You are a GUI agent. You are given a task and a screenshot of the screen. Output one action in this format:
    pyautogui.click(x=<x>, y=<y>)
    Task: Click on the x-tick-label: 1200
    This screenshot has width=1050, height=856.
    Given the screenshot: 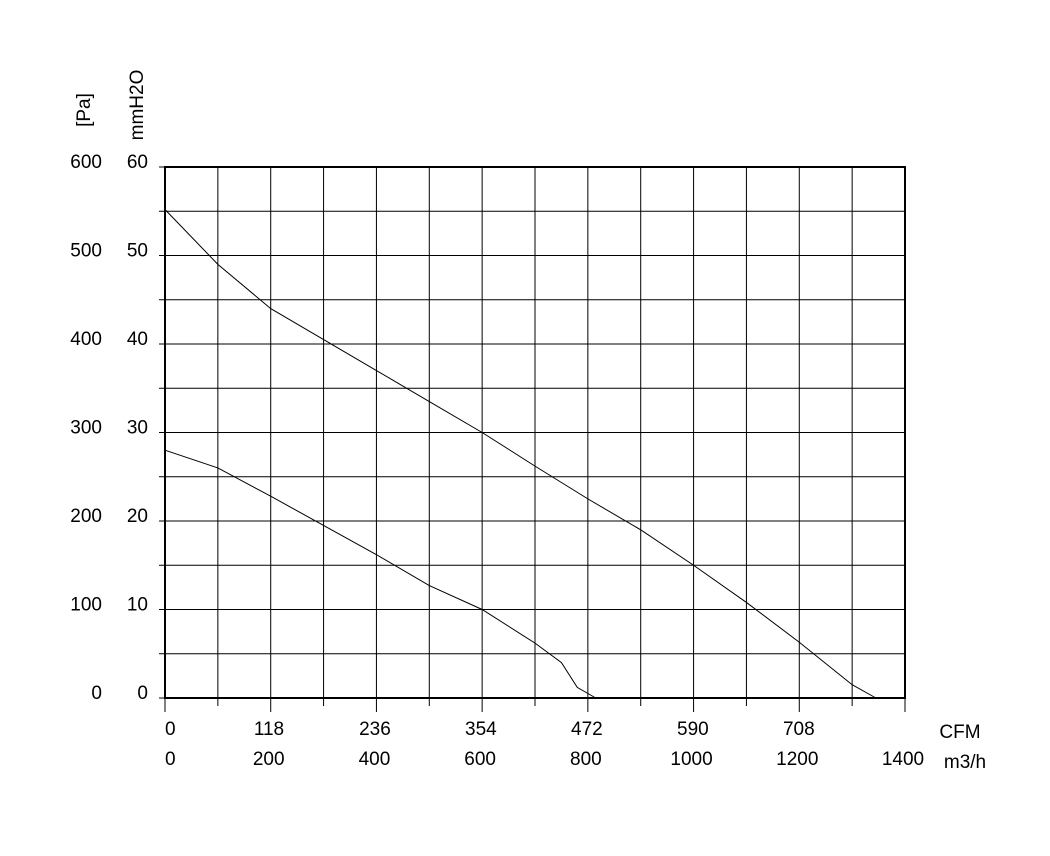 What is the action you would take?
    pyautogui.click(x=797, y=759)
    